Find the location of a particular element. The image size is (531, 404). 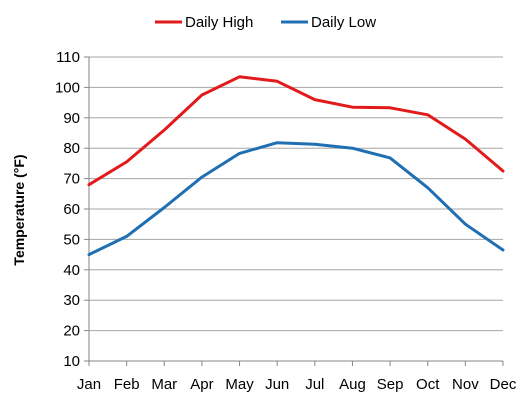

x-tick-label-jul: Jul is located at coordinates (314, 384).